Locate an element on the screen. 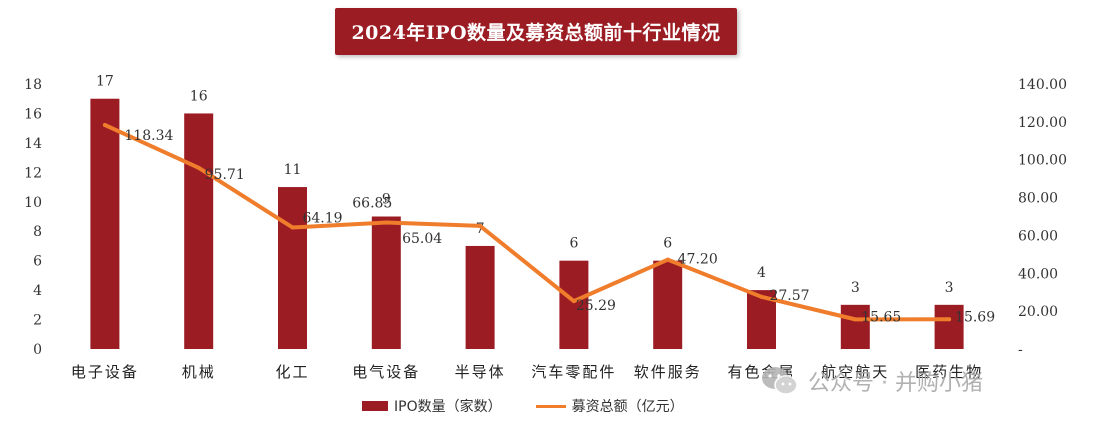  y-right-tick-label: 140.00 is located at coordinates (1042, 85).